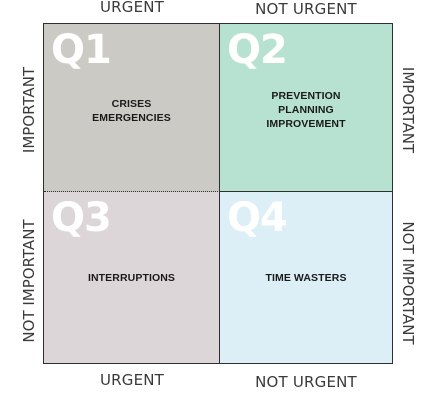 Image resolution: width=436 pixels, height=408 pixels. I want to click on quadrant-q3-line: INTERRUPTIONS, so click(131, 278).